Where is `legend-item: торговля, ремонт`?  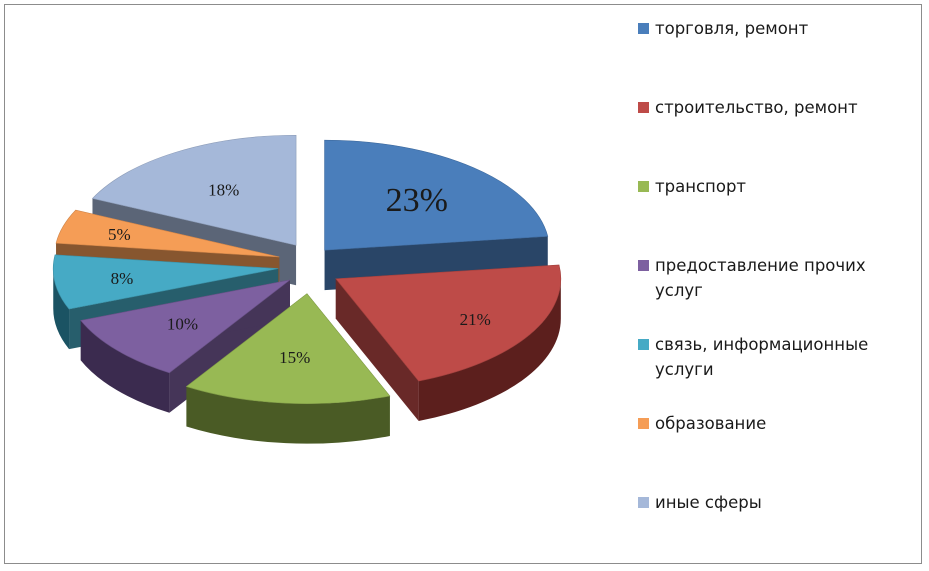
legend-item: торговля, ремонт is located at coordinates (777, 28).